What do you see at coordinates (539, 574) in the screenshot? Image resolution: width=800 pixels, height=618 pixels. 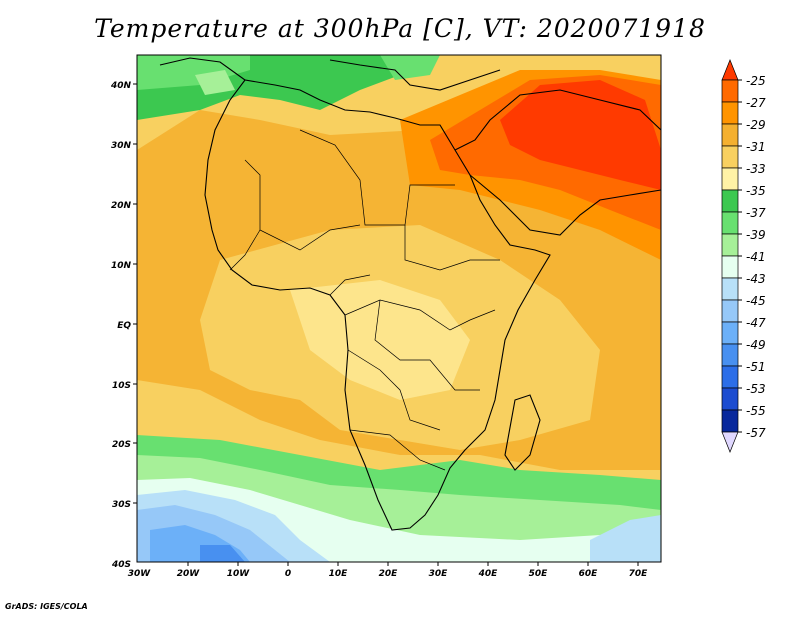 I see `lon-label-50e: 50E` at bounding box center [539, 574].